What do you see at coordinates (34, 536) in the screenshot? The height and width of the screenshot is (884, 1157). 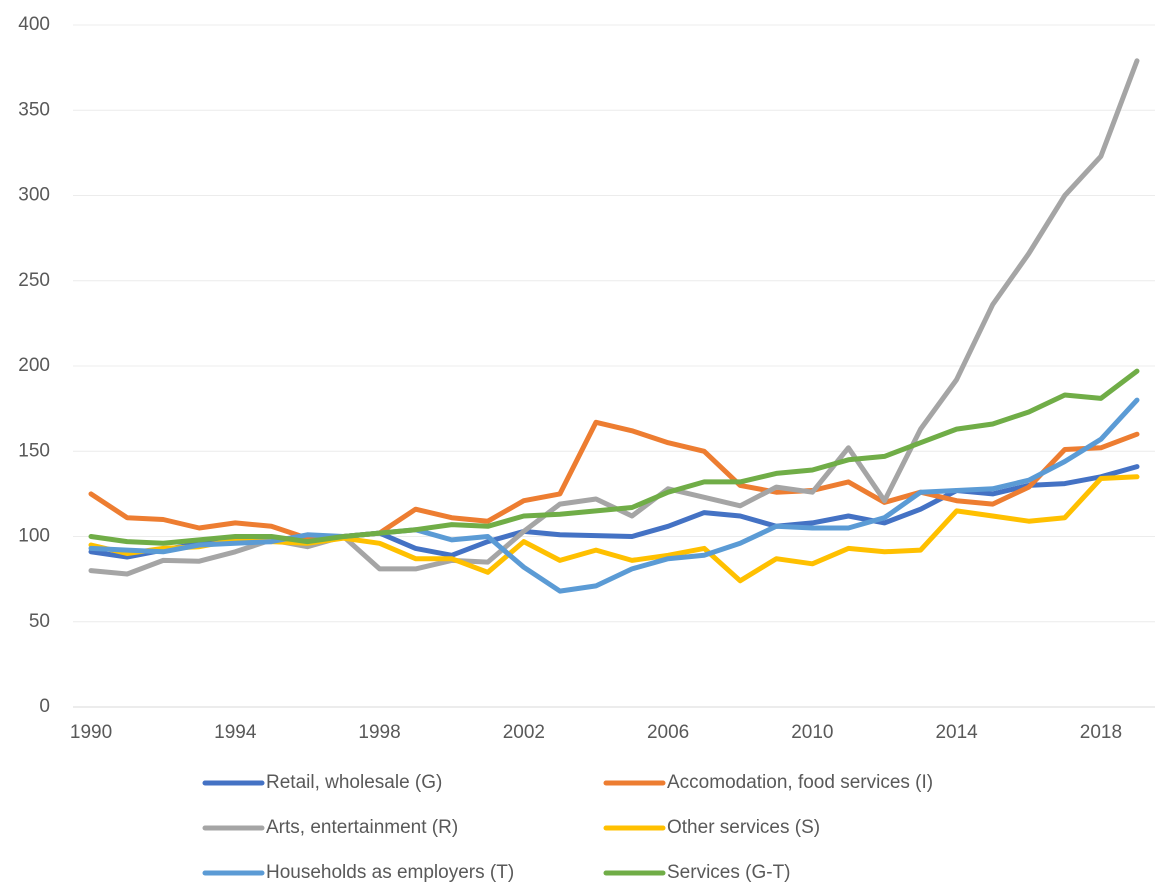 I see `y-tick-label: 100` at bounding box center [34, 536].